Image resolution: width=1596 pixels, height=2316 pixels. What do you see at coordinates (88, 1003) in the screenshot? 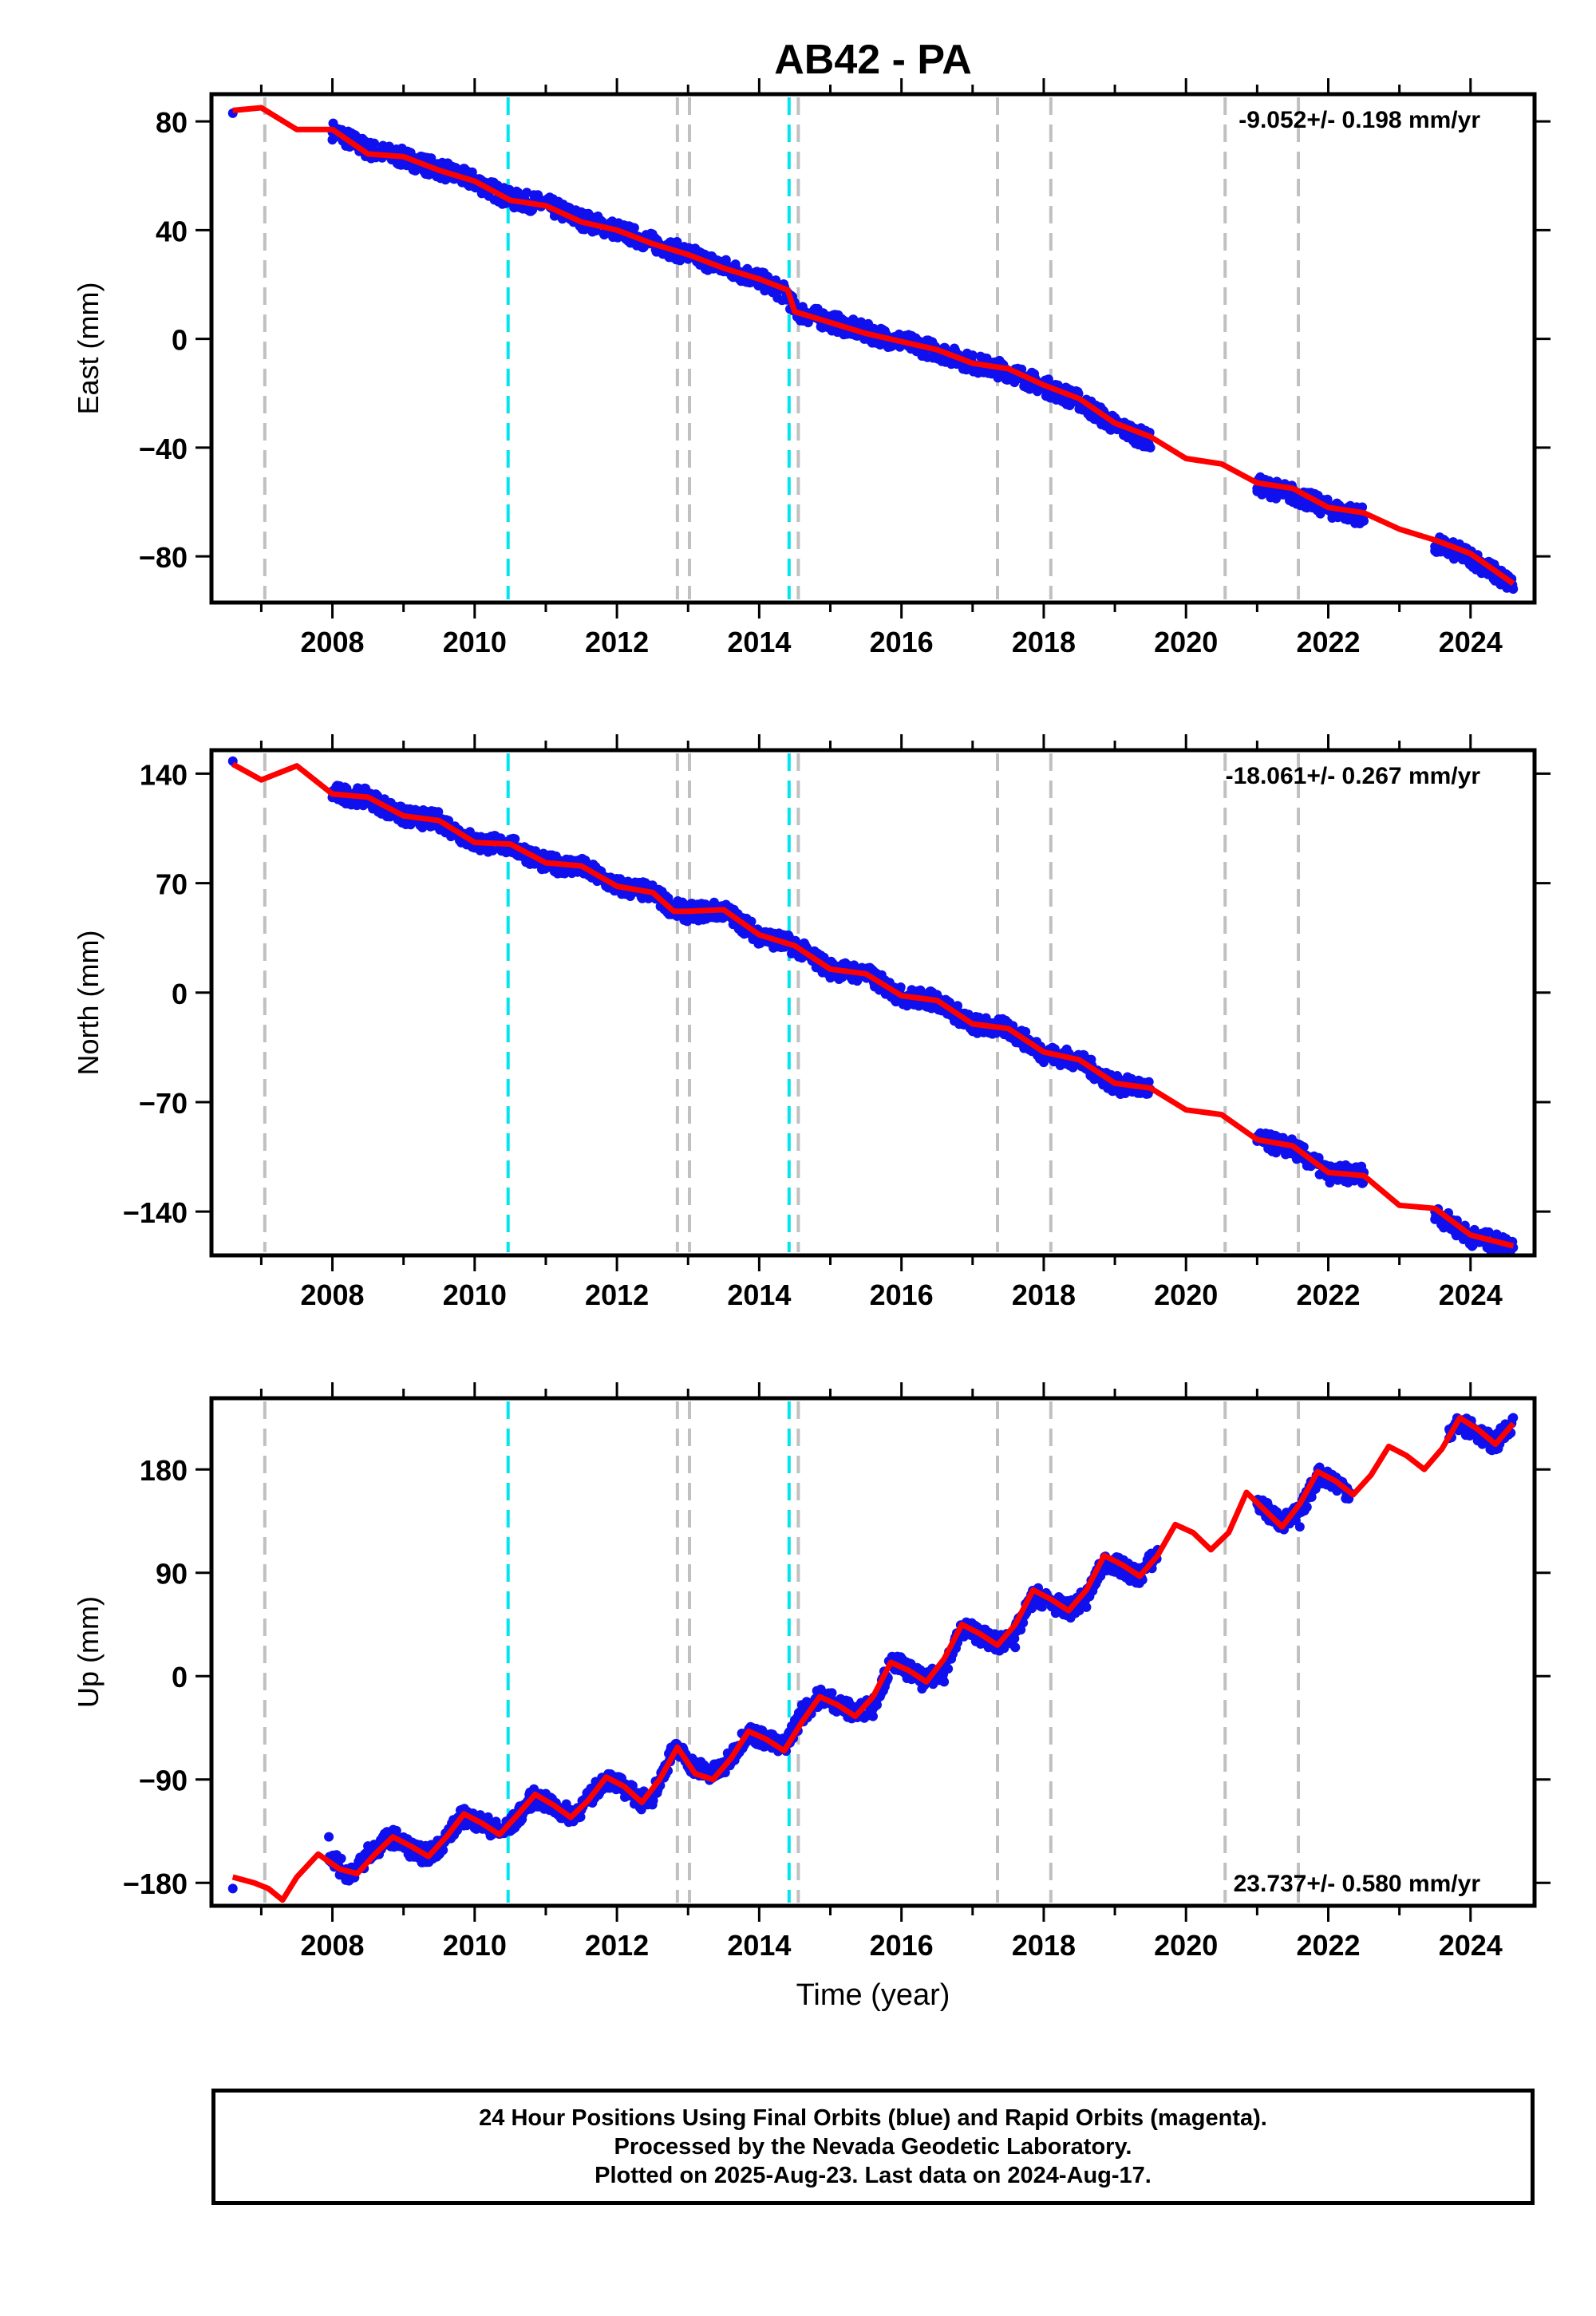
I see `y-axis-label: North (mm)` at bounding box center [88, 1003].